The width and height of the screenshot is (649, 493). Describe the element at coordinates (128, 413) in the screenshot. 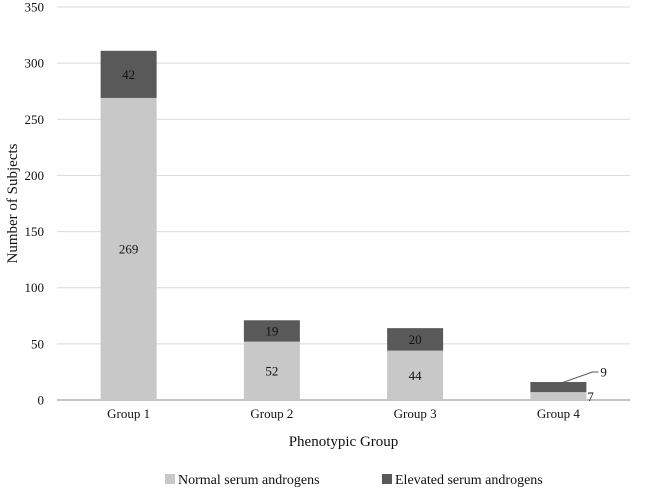

I see `x-tick-label: Group 1` at that location.